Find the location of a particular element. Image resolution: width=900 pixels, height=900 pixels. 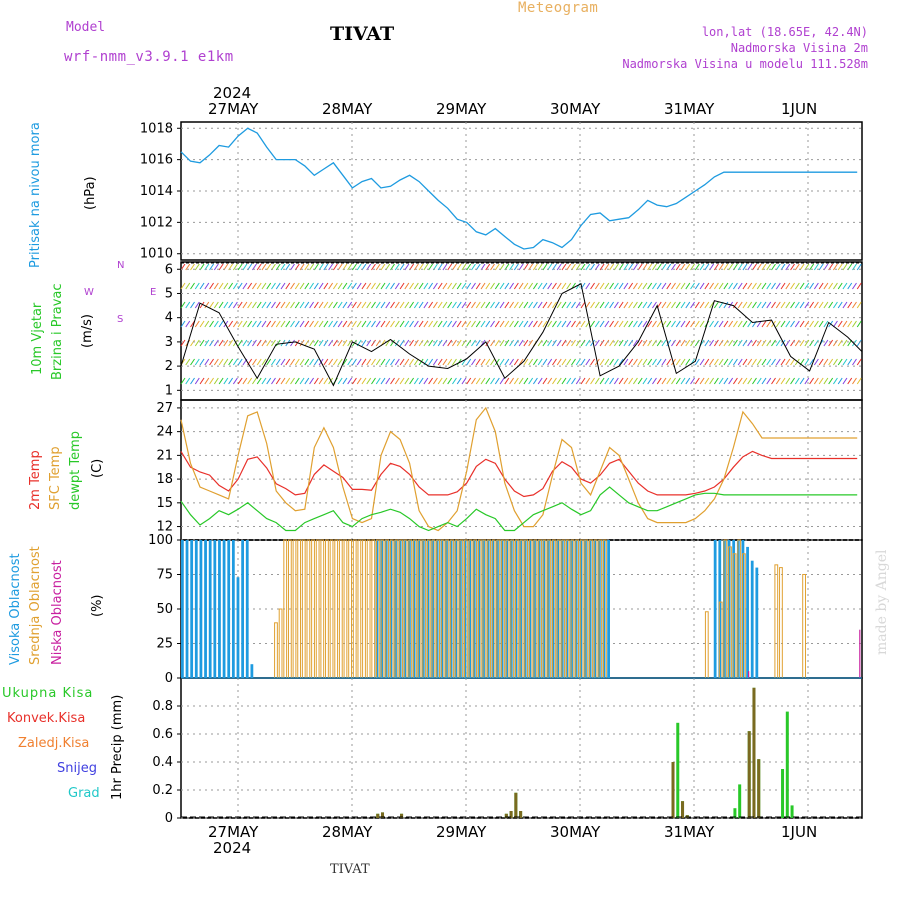

date-top-0: 27MAY is located at coordinates (233, 109).